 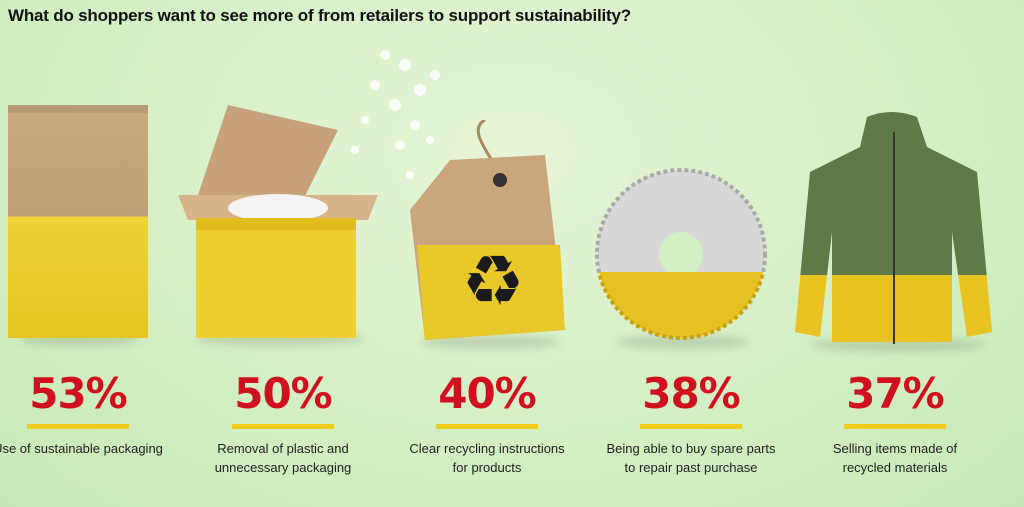 What do you see at coordinates (283, 393) in the screenshot?
I see `percent-value: 50%` at bounding box center [283, 393].